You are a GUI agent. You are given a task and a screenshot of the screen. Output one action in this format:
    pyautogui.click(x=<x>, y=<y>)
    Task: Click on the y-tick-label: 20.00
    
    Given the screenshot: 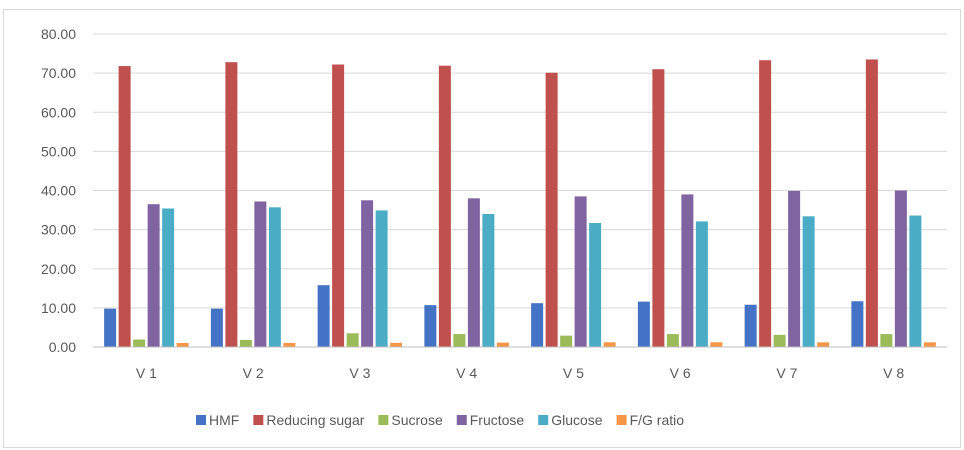 What is the action you would take?
    pyautogui.click(x=58, y=269)
    